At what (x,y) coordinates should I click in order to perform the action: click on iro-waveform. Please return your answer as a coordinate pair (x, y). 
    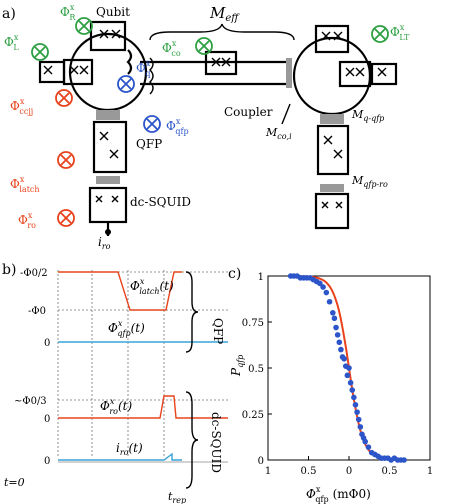
    Looking at the image, I should click on (120, 456).